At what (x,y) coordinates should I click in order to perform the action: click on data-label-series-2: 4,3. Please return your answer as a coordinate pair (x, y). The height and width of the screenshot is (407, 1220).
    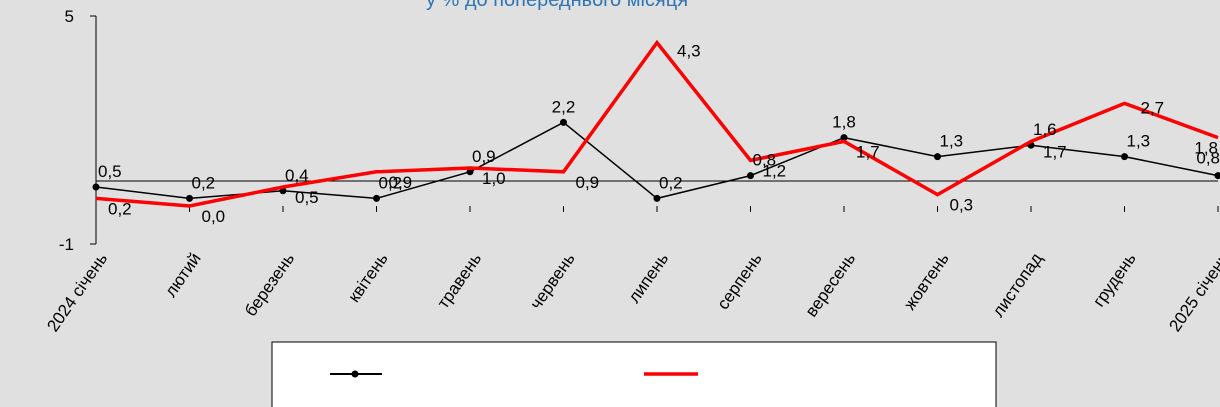
    Looking at the image, I should click on (689, 51).